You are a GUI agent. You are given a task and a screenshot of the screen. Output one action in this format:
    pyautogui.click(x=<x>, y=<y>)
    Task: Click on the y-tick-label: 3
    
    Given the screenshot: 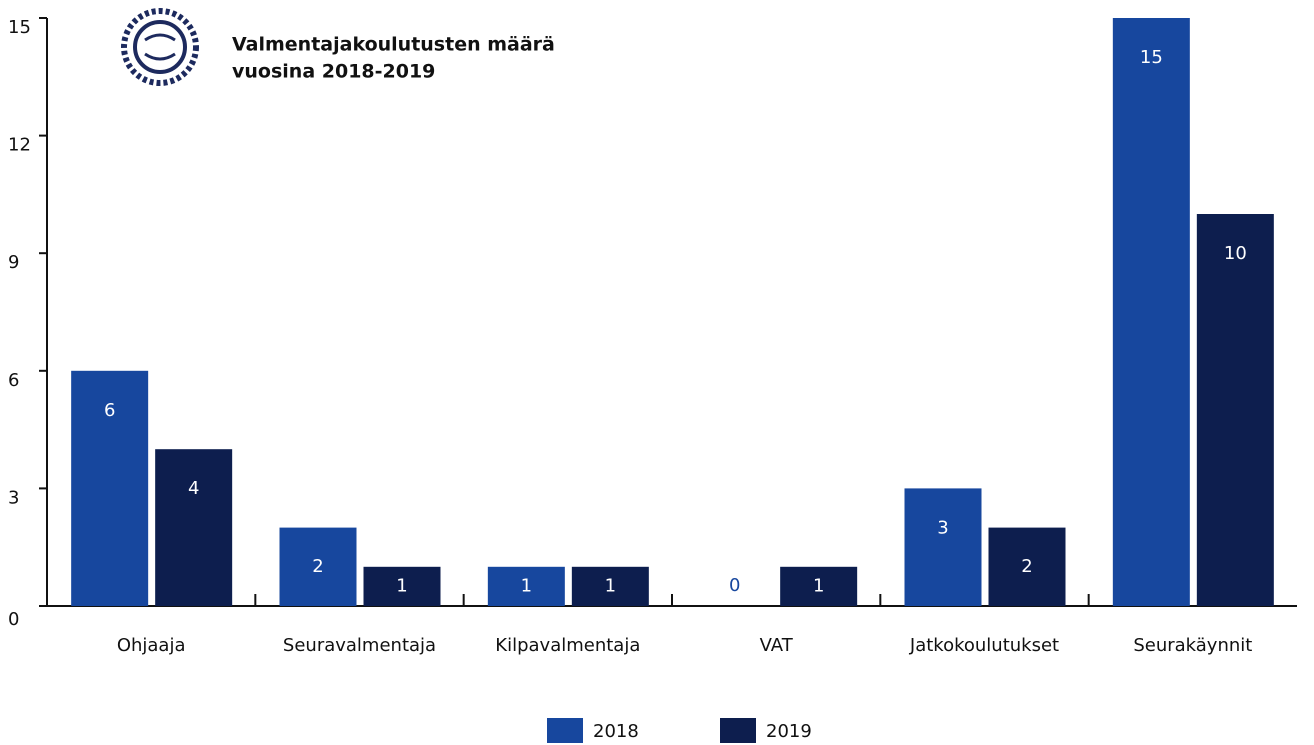 What is the action you would take?
    pyautogui.click(x=13, y=497)
    